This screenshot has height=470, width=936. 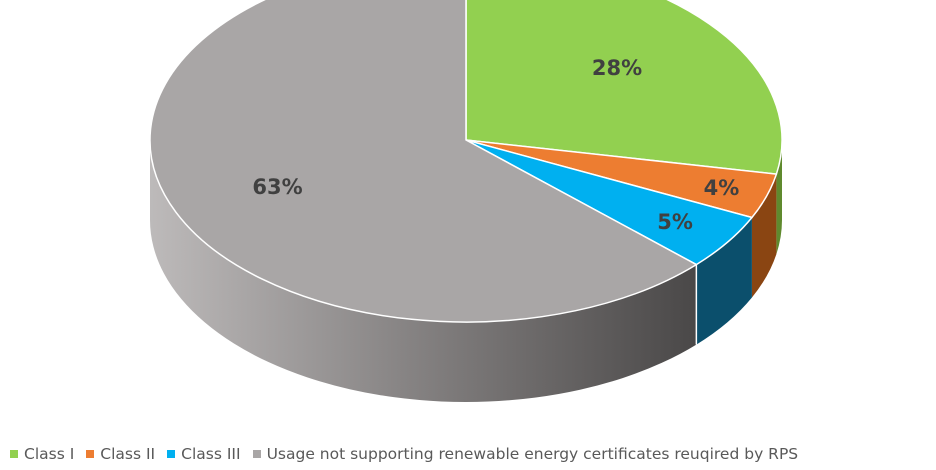 I want to click on data-label-usage: 63%, so click(x=277, y=187).